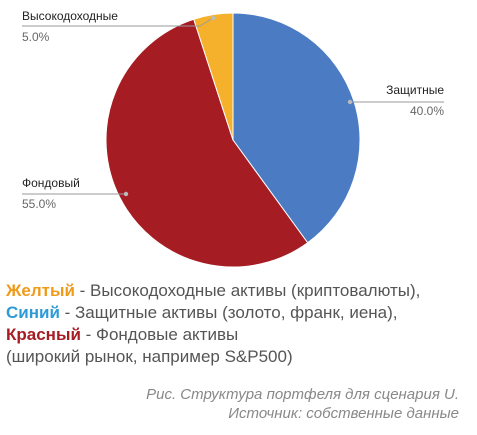  I want to click on legend-keyword-red: Красный, so click(43, 334).